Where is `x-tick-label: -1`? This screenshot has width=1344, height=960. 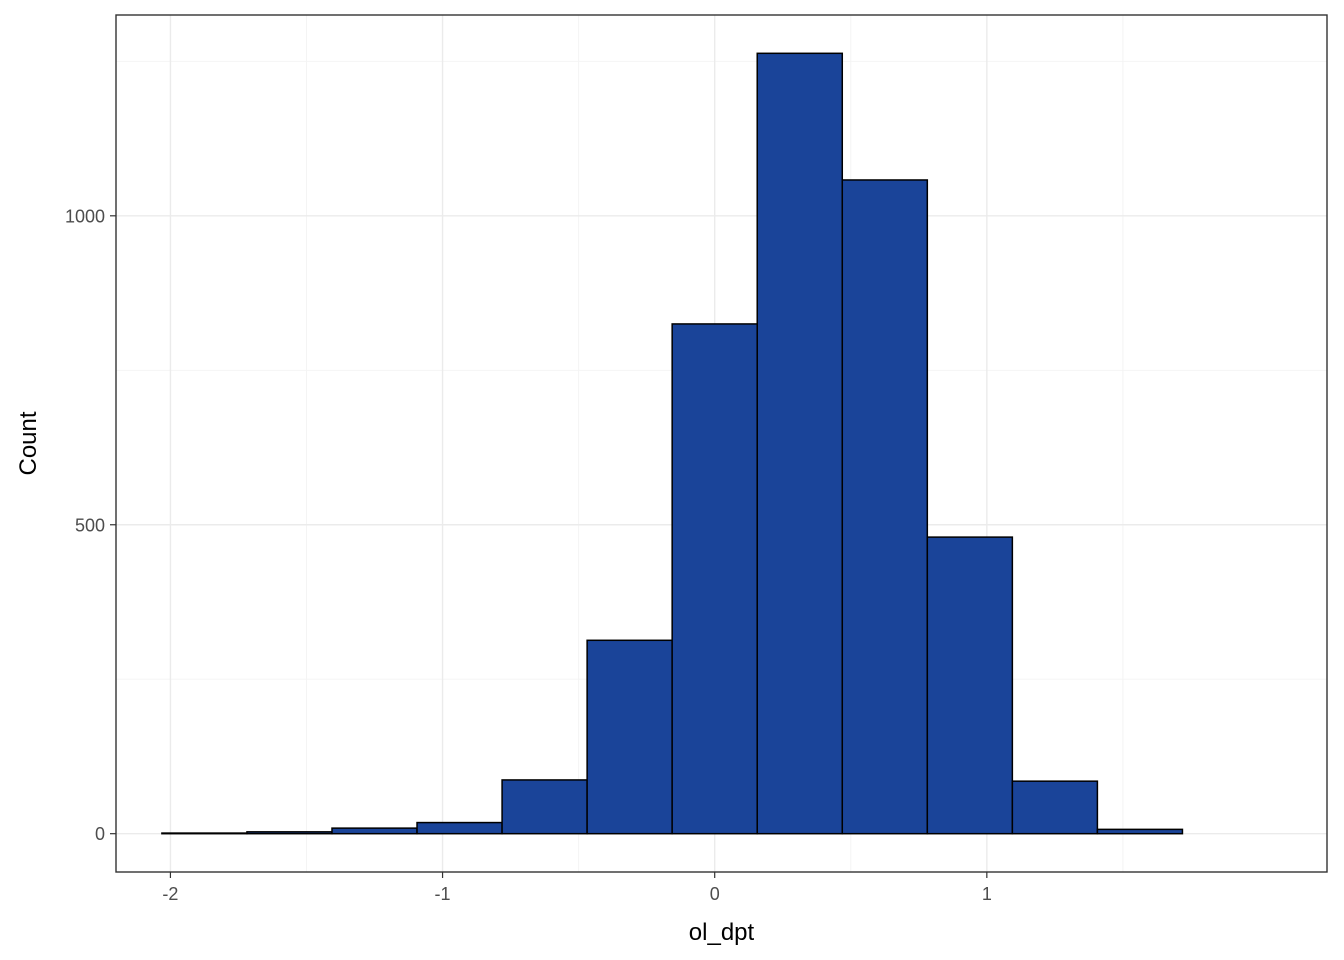 x-tick-label: -1 is located at coordinates (443, 894).